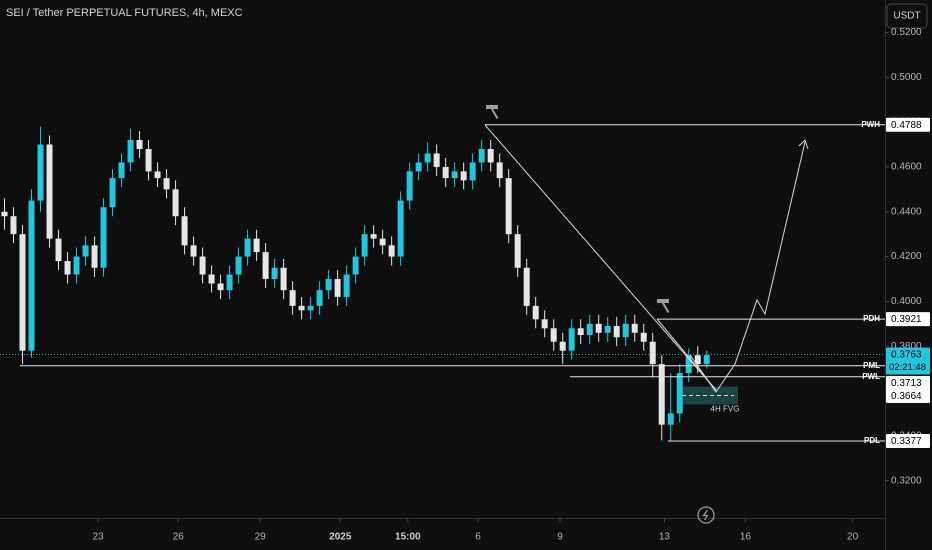 The height and width of the screenshot is (550, 932). I want to click on current-price-label: 0.3763, so click(906, 355).